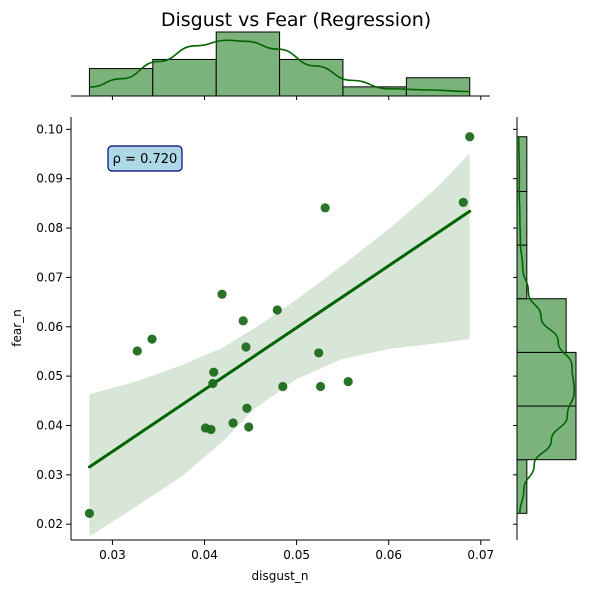 This screenshot has height=593, width=590. I want to click on x-tick-label-2: 0.04, so click(204, 555).